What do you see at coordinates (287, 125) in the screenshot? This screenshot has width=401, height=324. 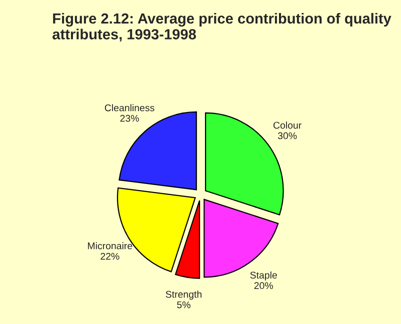 I see `slice-label: Colour` at bounding box center [287, 125].